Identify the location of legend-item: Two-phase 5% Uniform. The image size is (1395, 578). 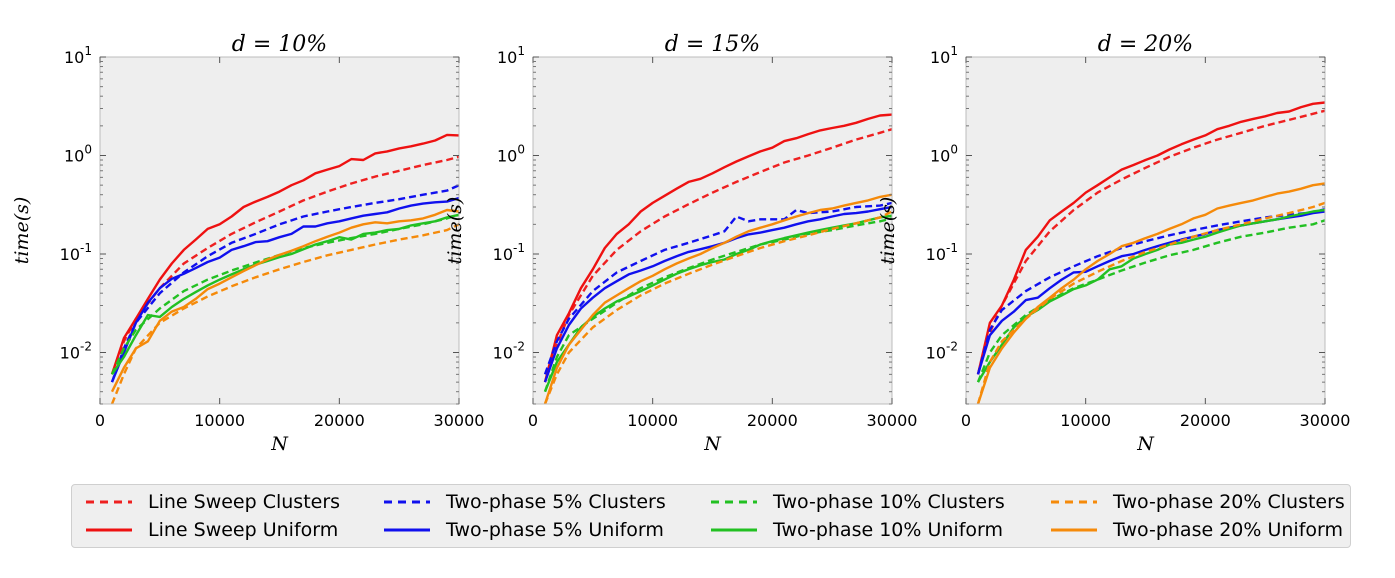
(523, 530).